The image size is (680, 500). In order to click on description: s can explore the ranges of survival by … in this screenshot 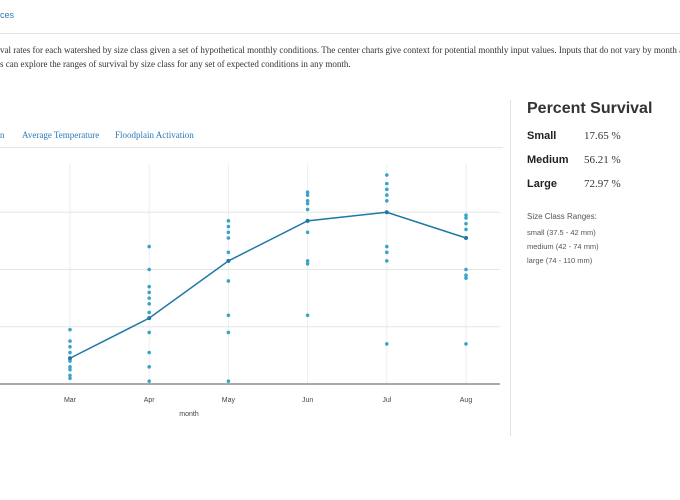, I will do `click(175, 64)`.